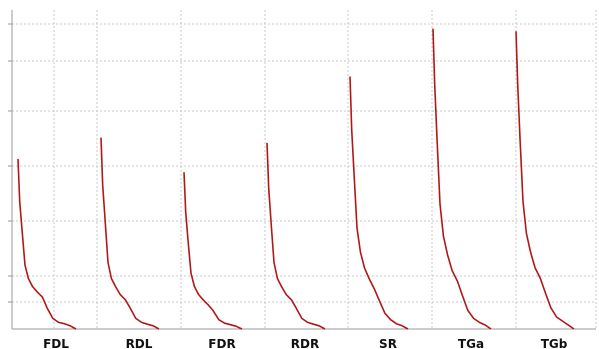  I want to click on curve-sr, so click(379, 203).